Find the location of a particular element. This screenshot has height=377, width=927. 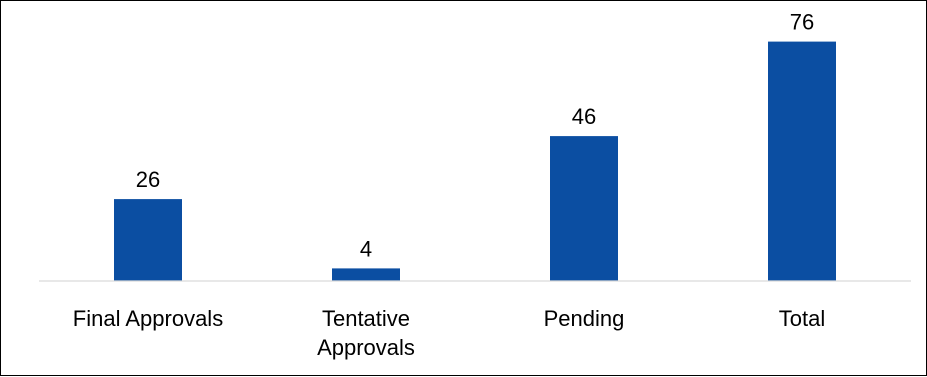

x-tick-label-2: Pending is located at coordinates (584, 318).